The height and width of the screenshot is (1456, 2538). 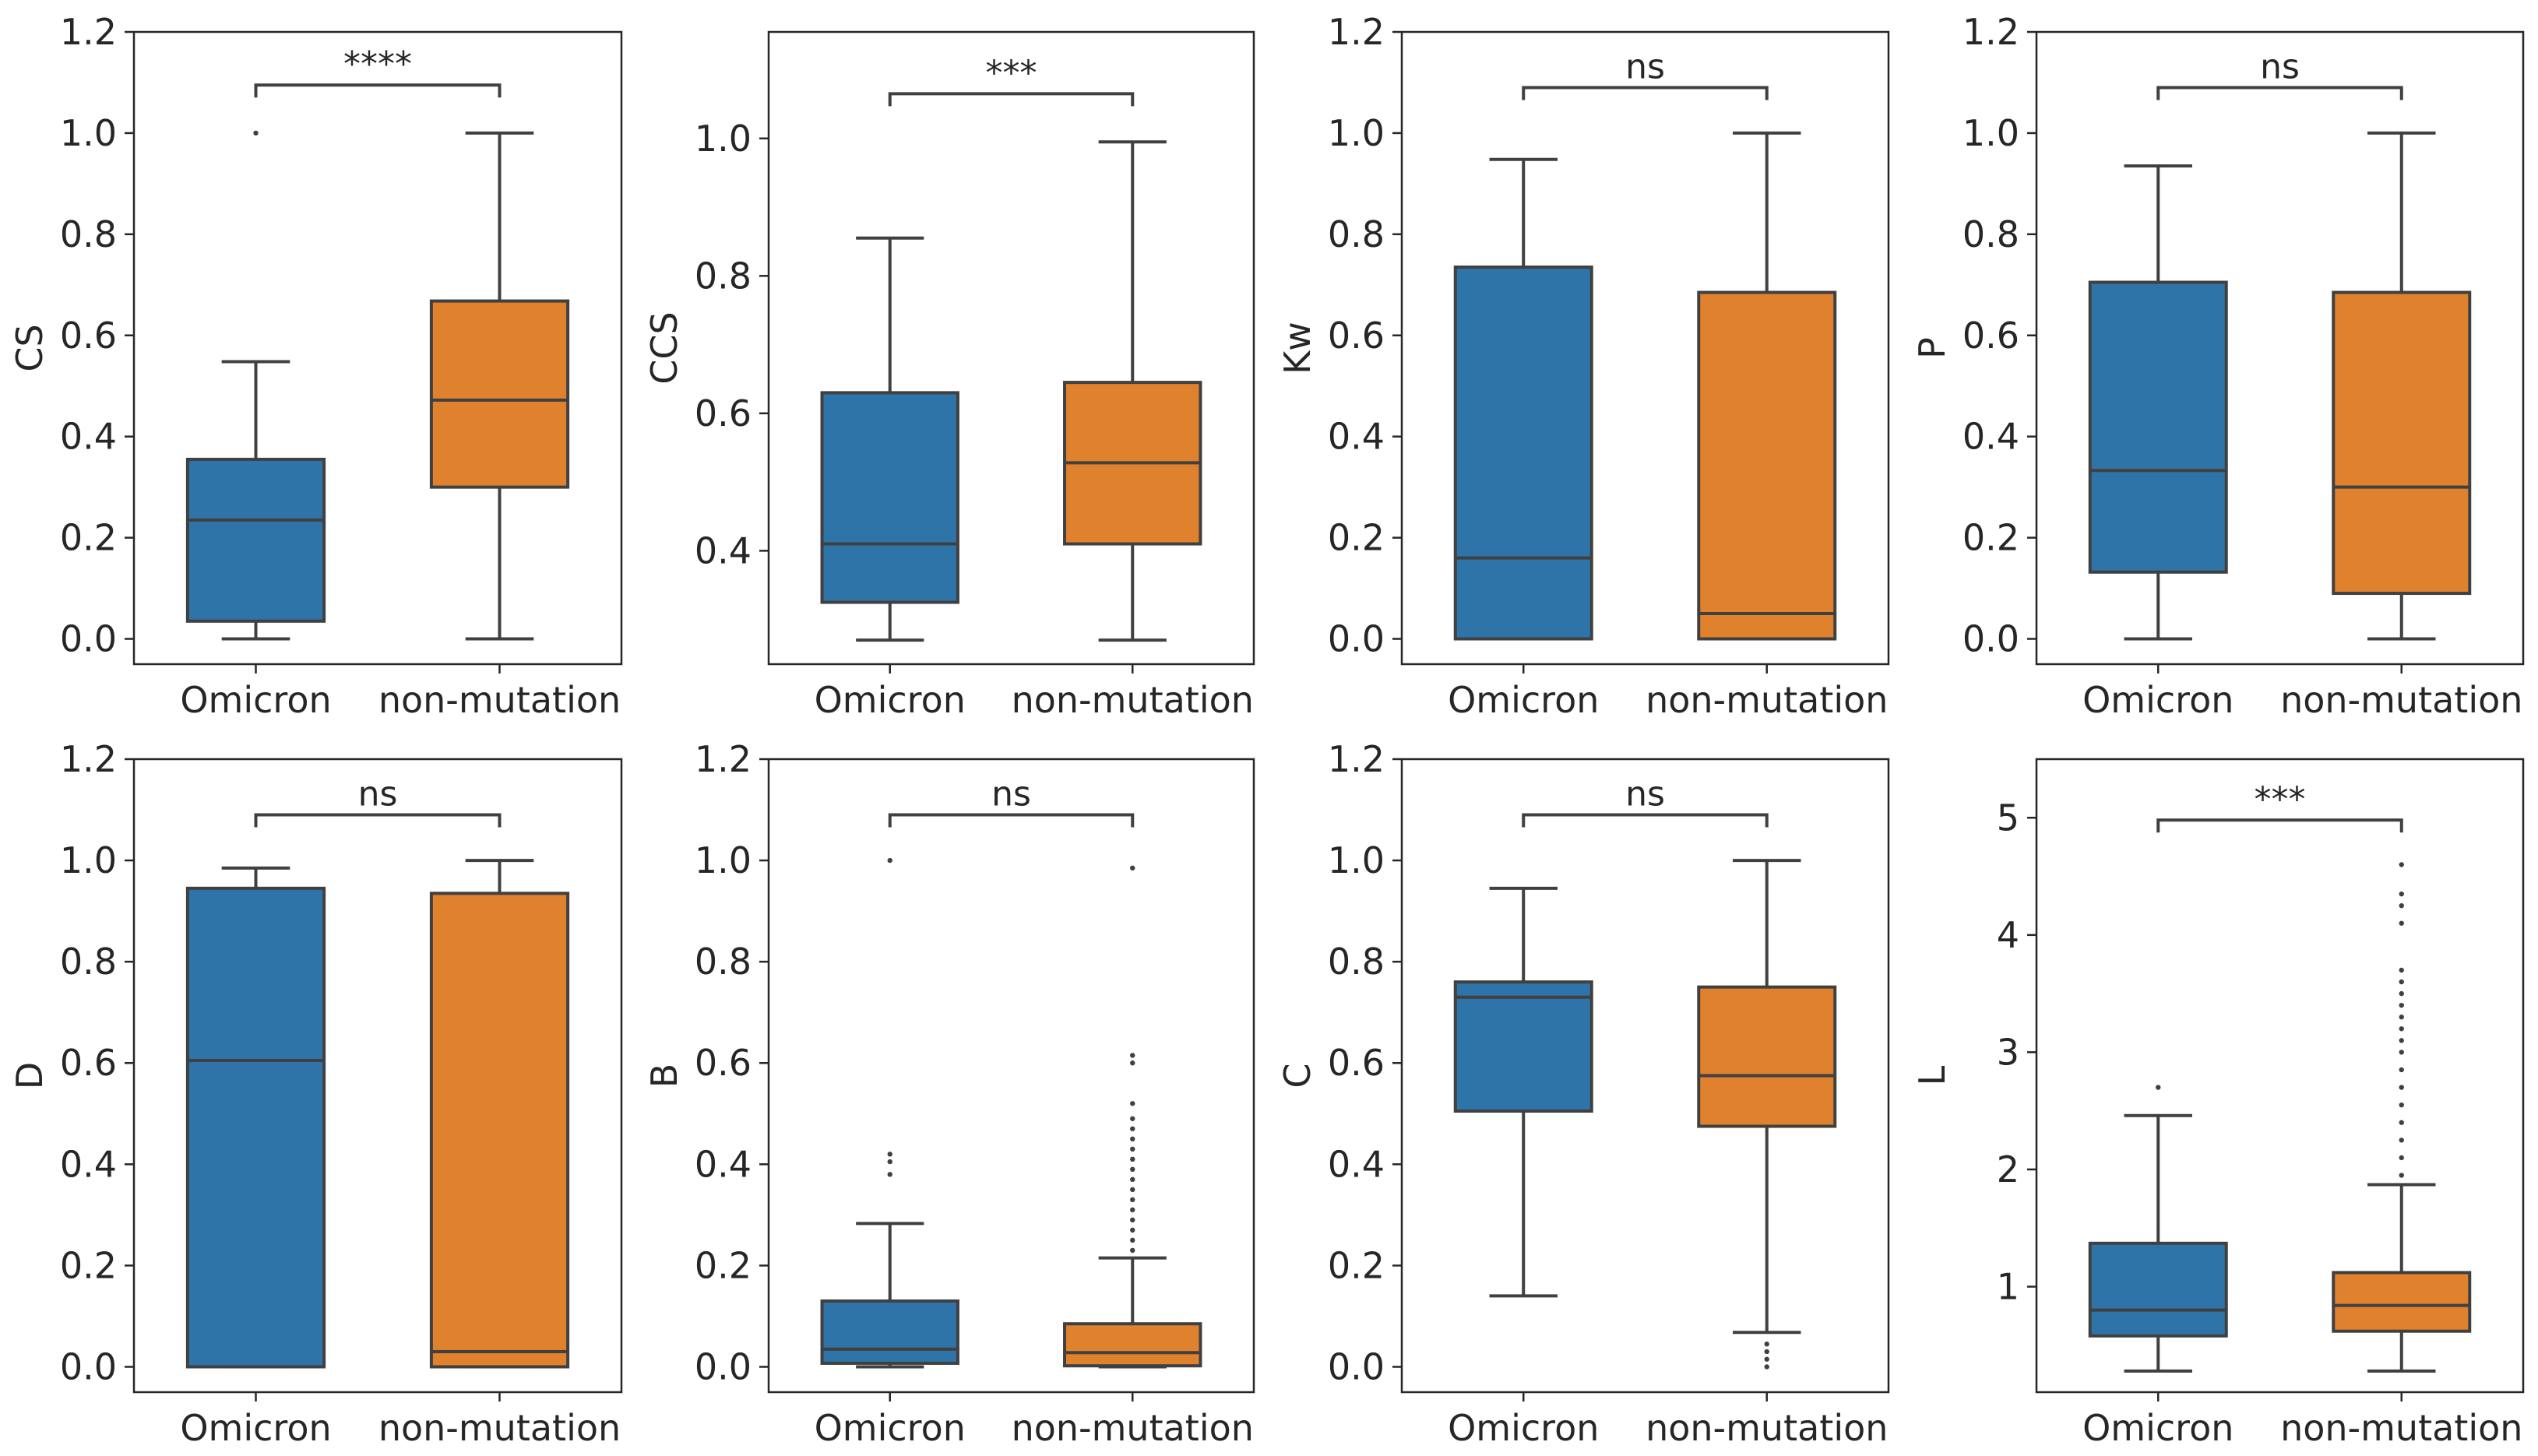 I want to click on subplot-l: 1 2 3 4 5 L Omicron non-mutation ***, so click(x=2218, y=1103).